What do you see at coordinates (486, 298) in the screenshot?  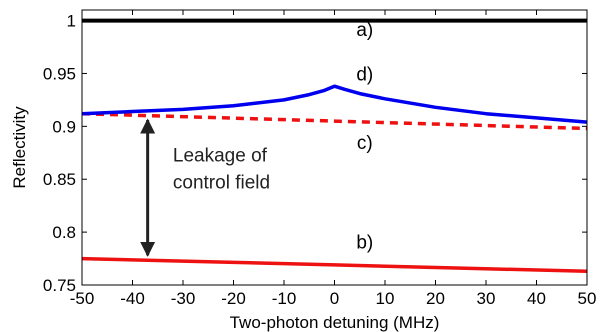 I see `x-tick-label: 30` at bounding box center [486, 298].